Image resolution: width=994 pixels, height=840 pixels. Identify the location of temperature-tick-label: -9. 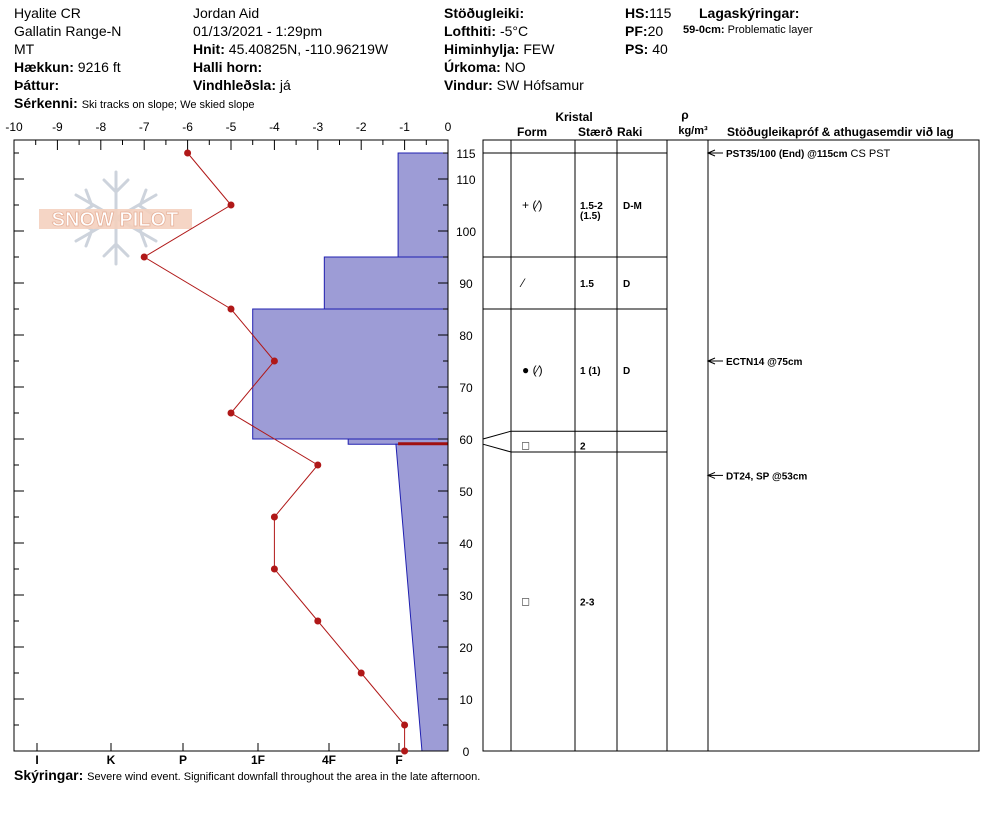
(57, 127).